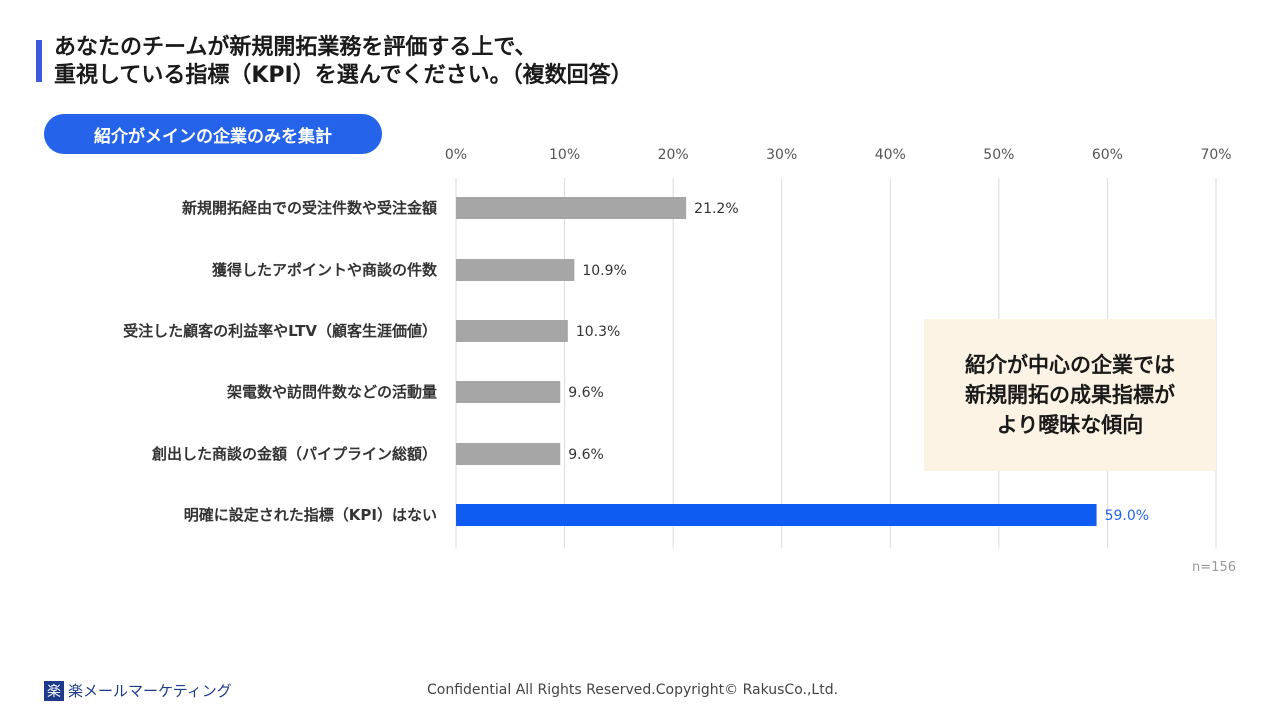 This screenshot has height=720, width=1280. Describe the element at coordinates (1215, 155) in the screenshot. I see `x-tick-label: 70%` at that location.